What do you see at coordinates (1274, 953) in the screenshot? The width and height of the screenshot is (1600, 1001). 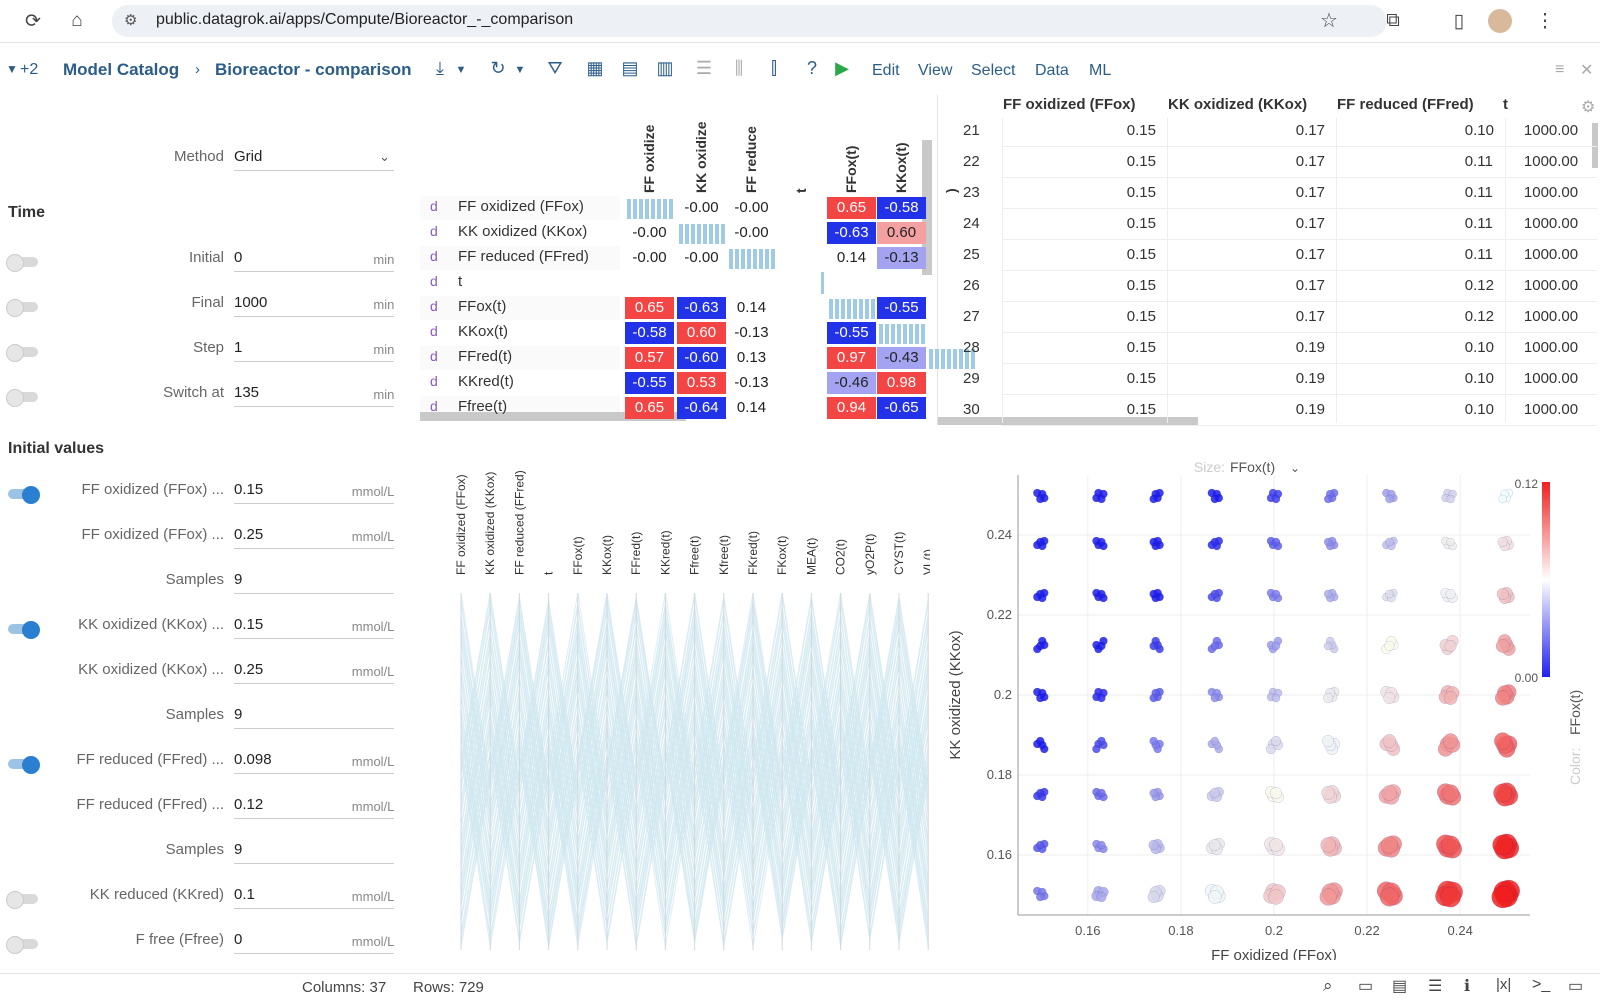 I see `x-axis-label: FF oxidized (FFox)` at bounding box center [1274, 953].